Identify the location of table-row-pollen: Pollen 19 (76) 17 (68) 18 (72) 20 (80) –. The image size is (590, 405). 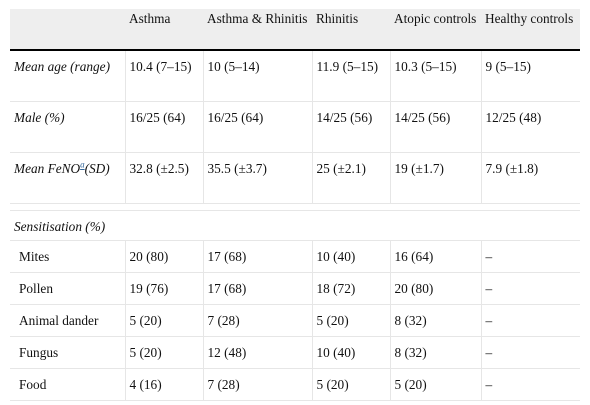
(295, 288).